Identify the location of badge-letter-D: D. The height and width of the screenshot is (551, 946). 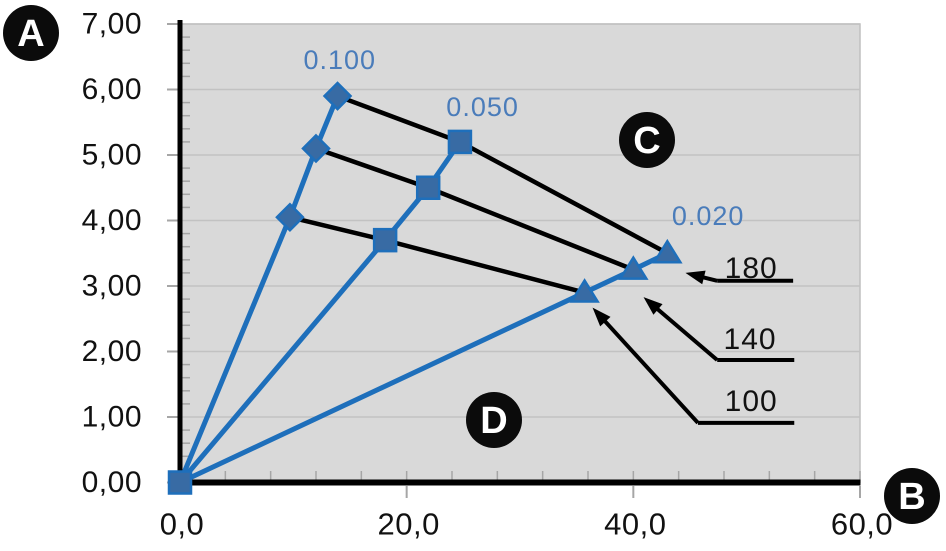
(493, 421).